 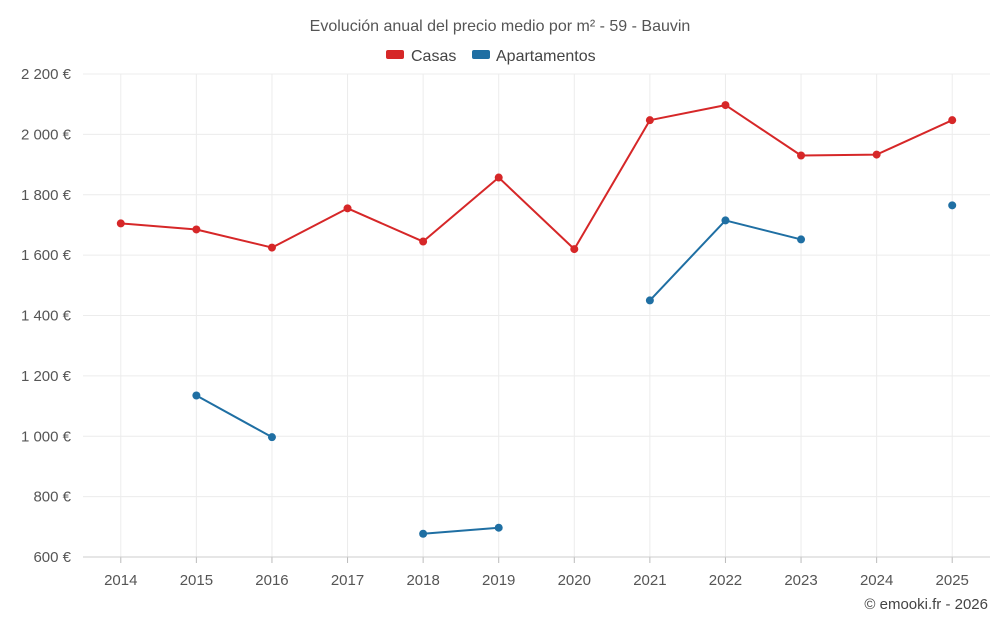 What do you see at coordinates (395, 54) in the screenshot?
I see `legend-swatch-casas` at bounding box center [395, 54].